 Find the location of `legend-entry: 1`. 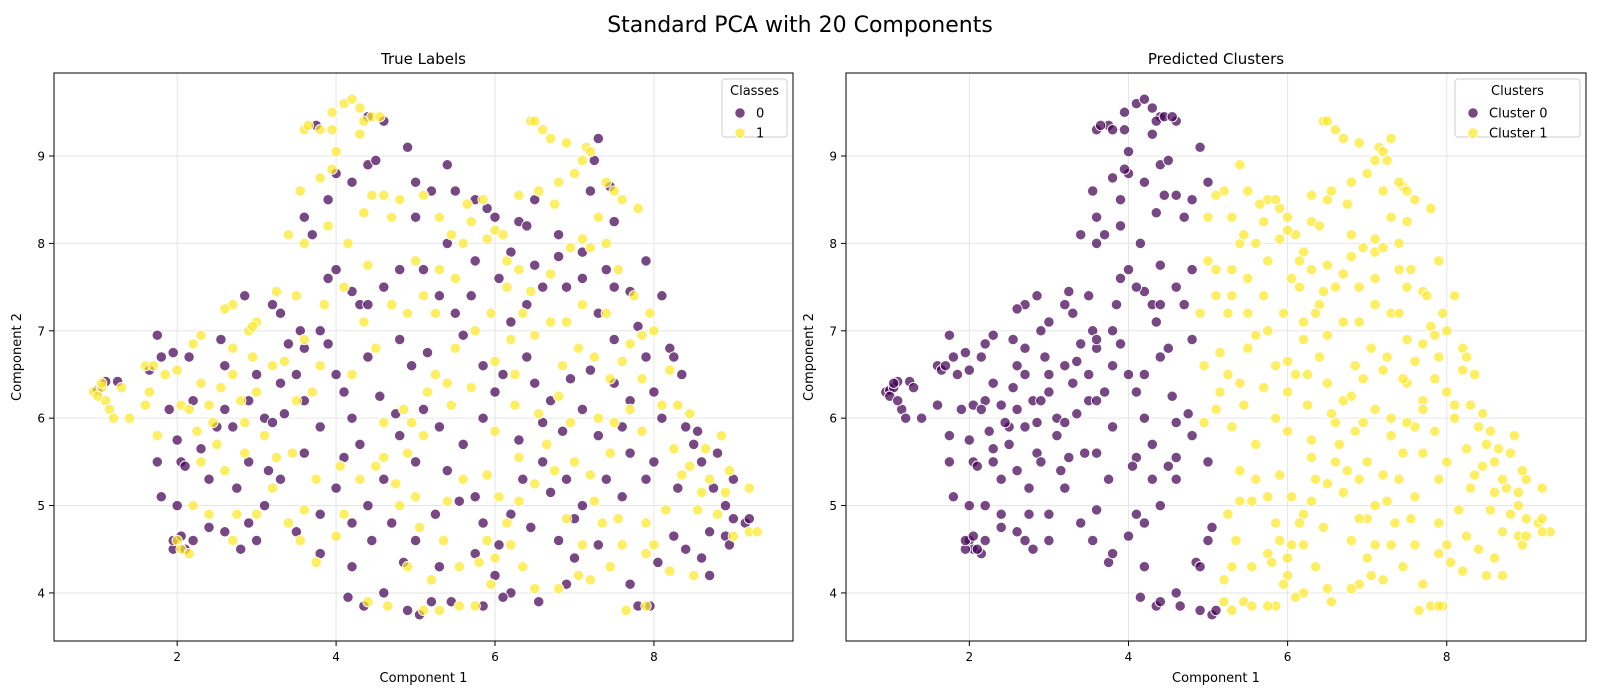

legend-entry: 1 is located at coordinates (760, 134).